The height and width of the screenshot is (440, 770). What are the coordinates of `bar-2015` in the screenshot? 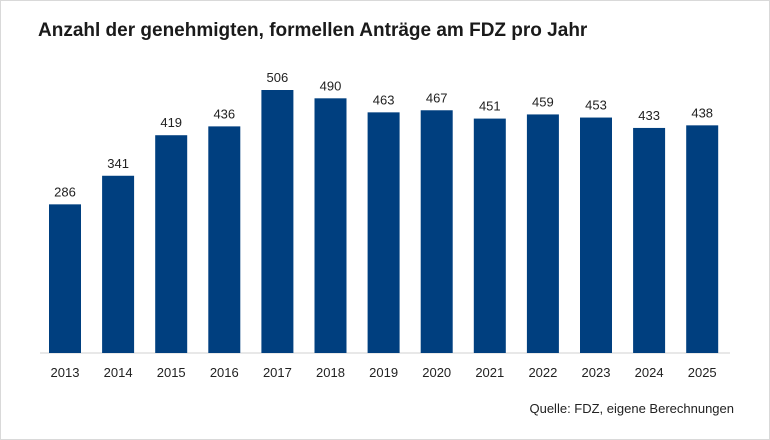 It's located at (171, 244).